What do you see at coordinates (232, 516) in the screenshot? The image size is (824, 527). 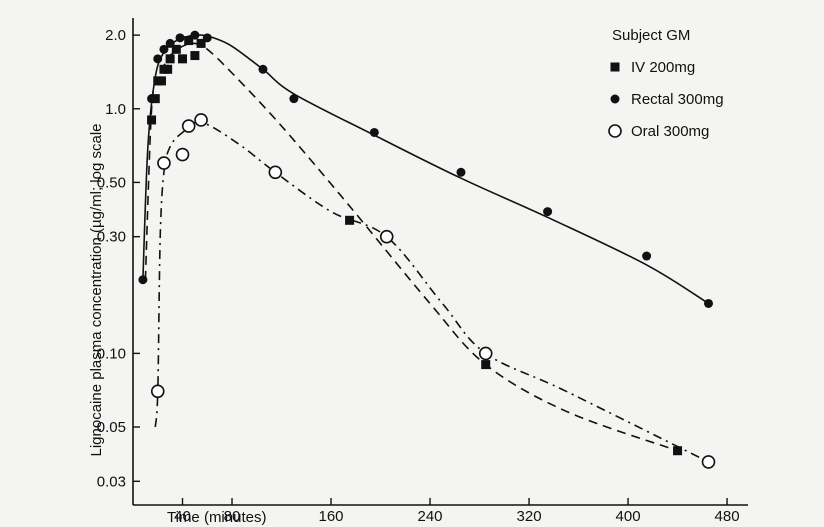 I see `x-tick-label: 80` at bounding box center [232, 516].